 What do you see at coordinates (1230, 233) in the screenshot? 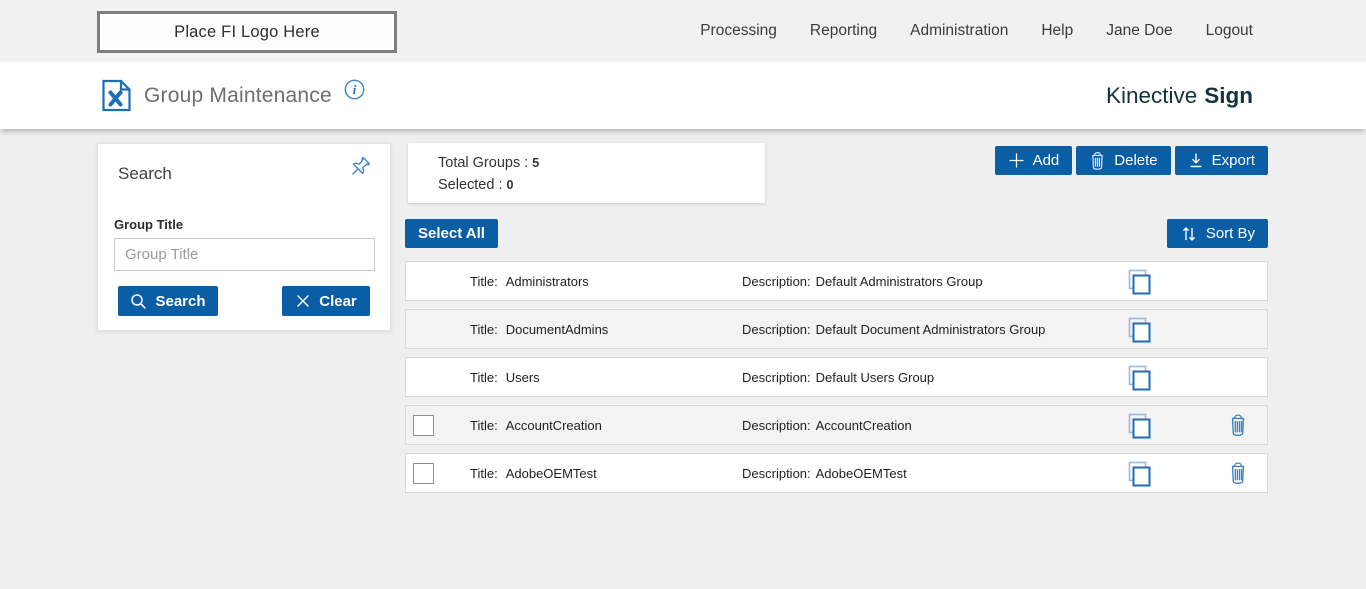
I see `sort-by-label: Sort By` at bounding box center [1230, 233].